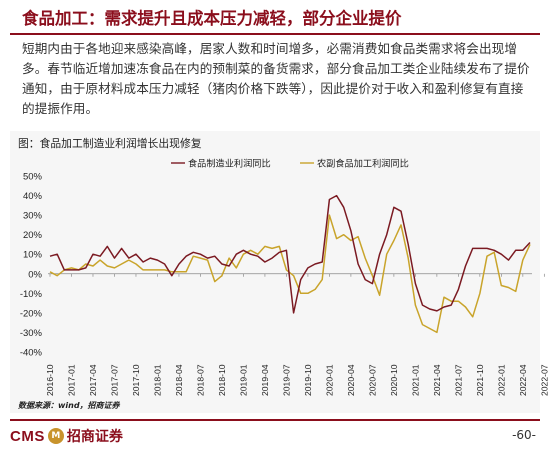 This screenshot has height=450, width=550. I want to click on x-tick-label: 2022-04, so click(523, 380).